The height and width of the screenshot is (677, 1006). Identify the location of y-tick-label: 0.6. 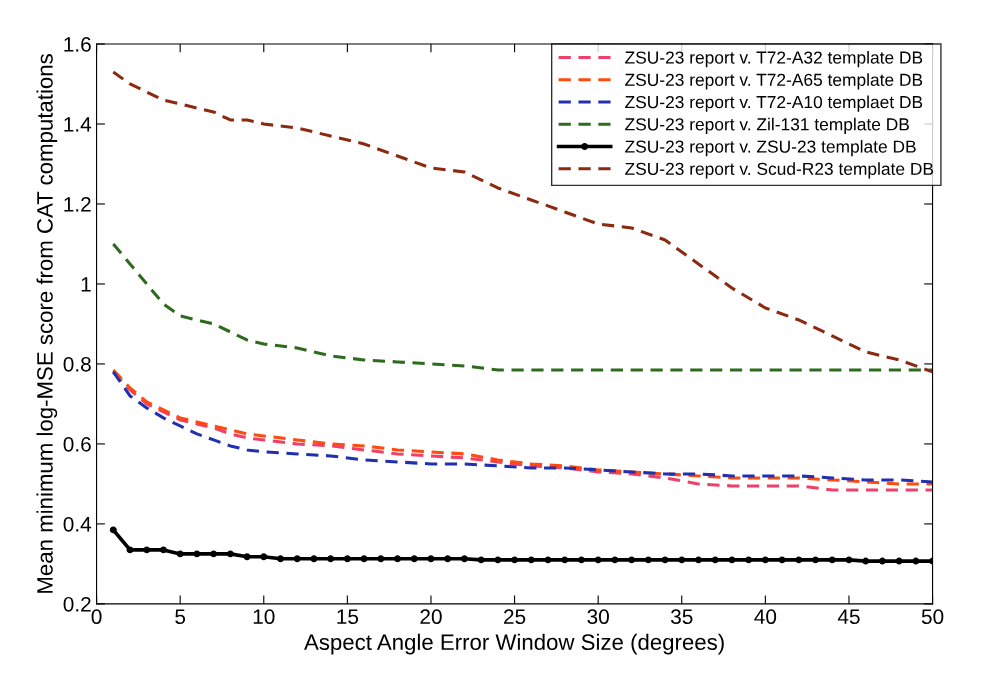
(77, 444).